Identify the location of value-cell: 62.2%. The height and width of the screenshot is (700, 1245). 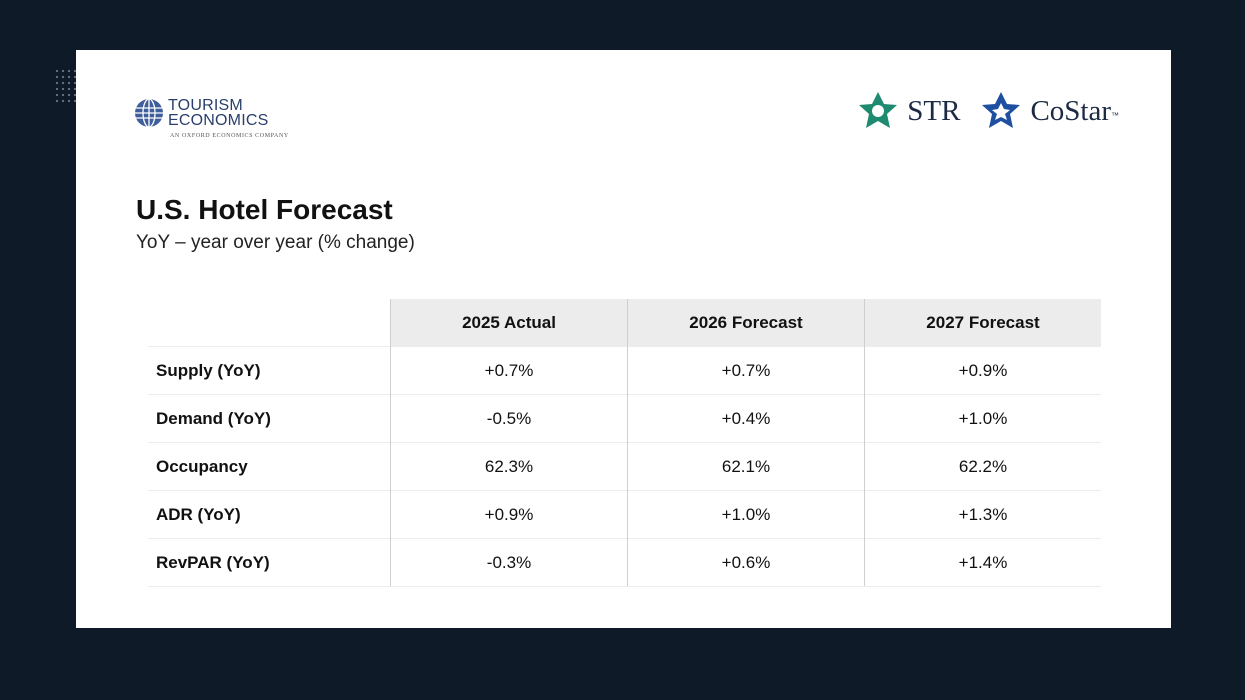
(982, 466).